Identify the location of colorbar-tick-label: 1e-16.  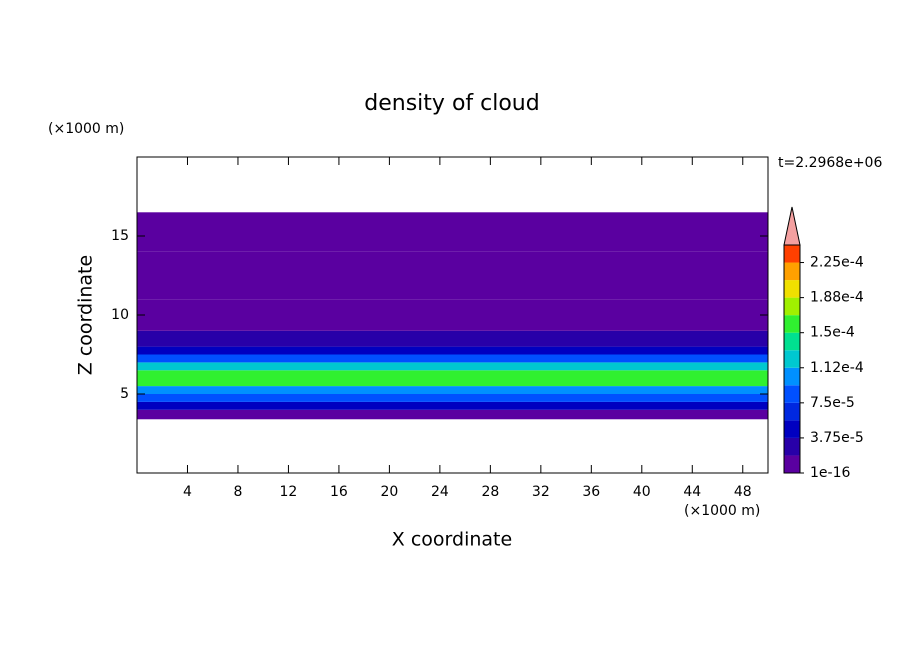
(830, 473).